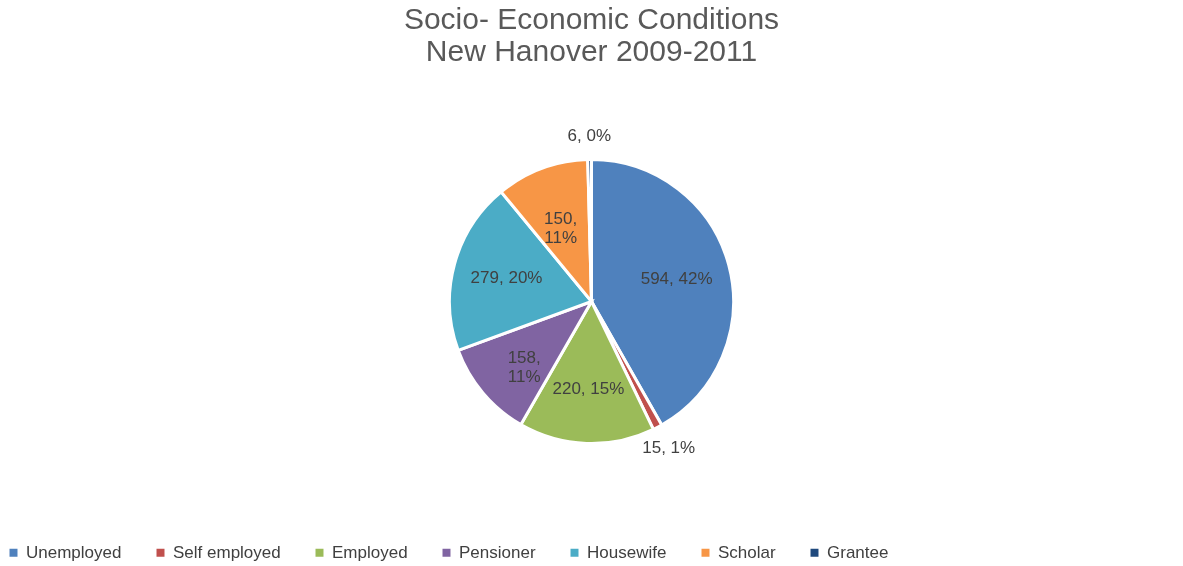 The height and width of the screenshot is (566, 1183). I want to click on legend-label: Self employed, so click(227, 552).